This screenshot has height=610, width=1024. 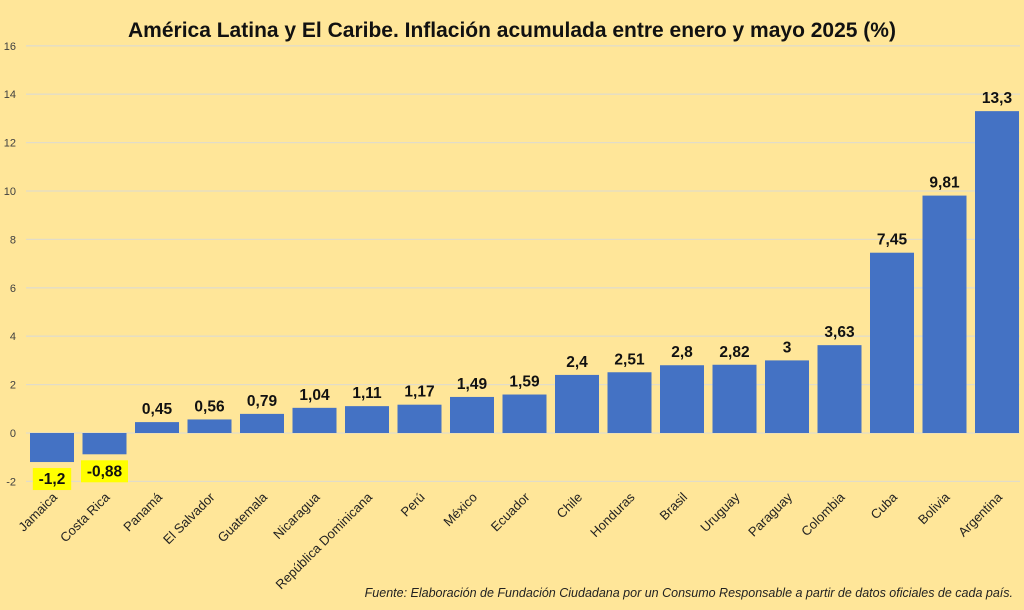 I want to click on data-label: 13,3, so click(x=997, y=98).